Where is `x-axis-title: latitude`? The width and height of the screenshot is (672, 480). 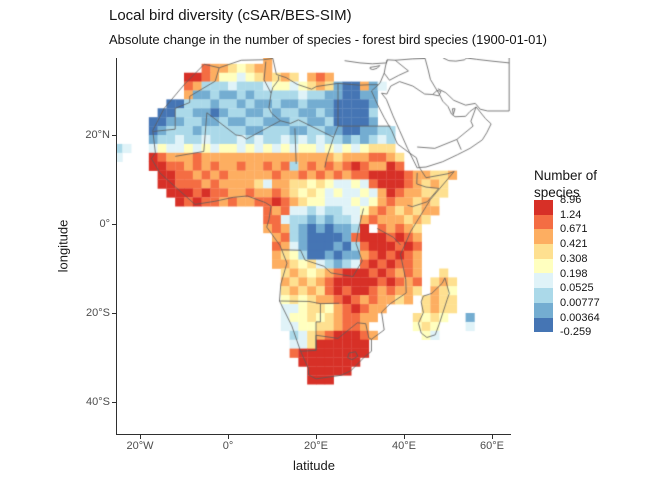 x-axis-title: latitude is located at coordinates (314, 465).